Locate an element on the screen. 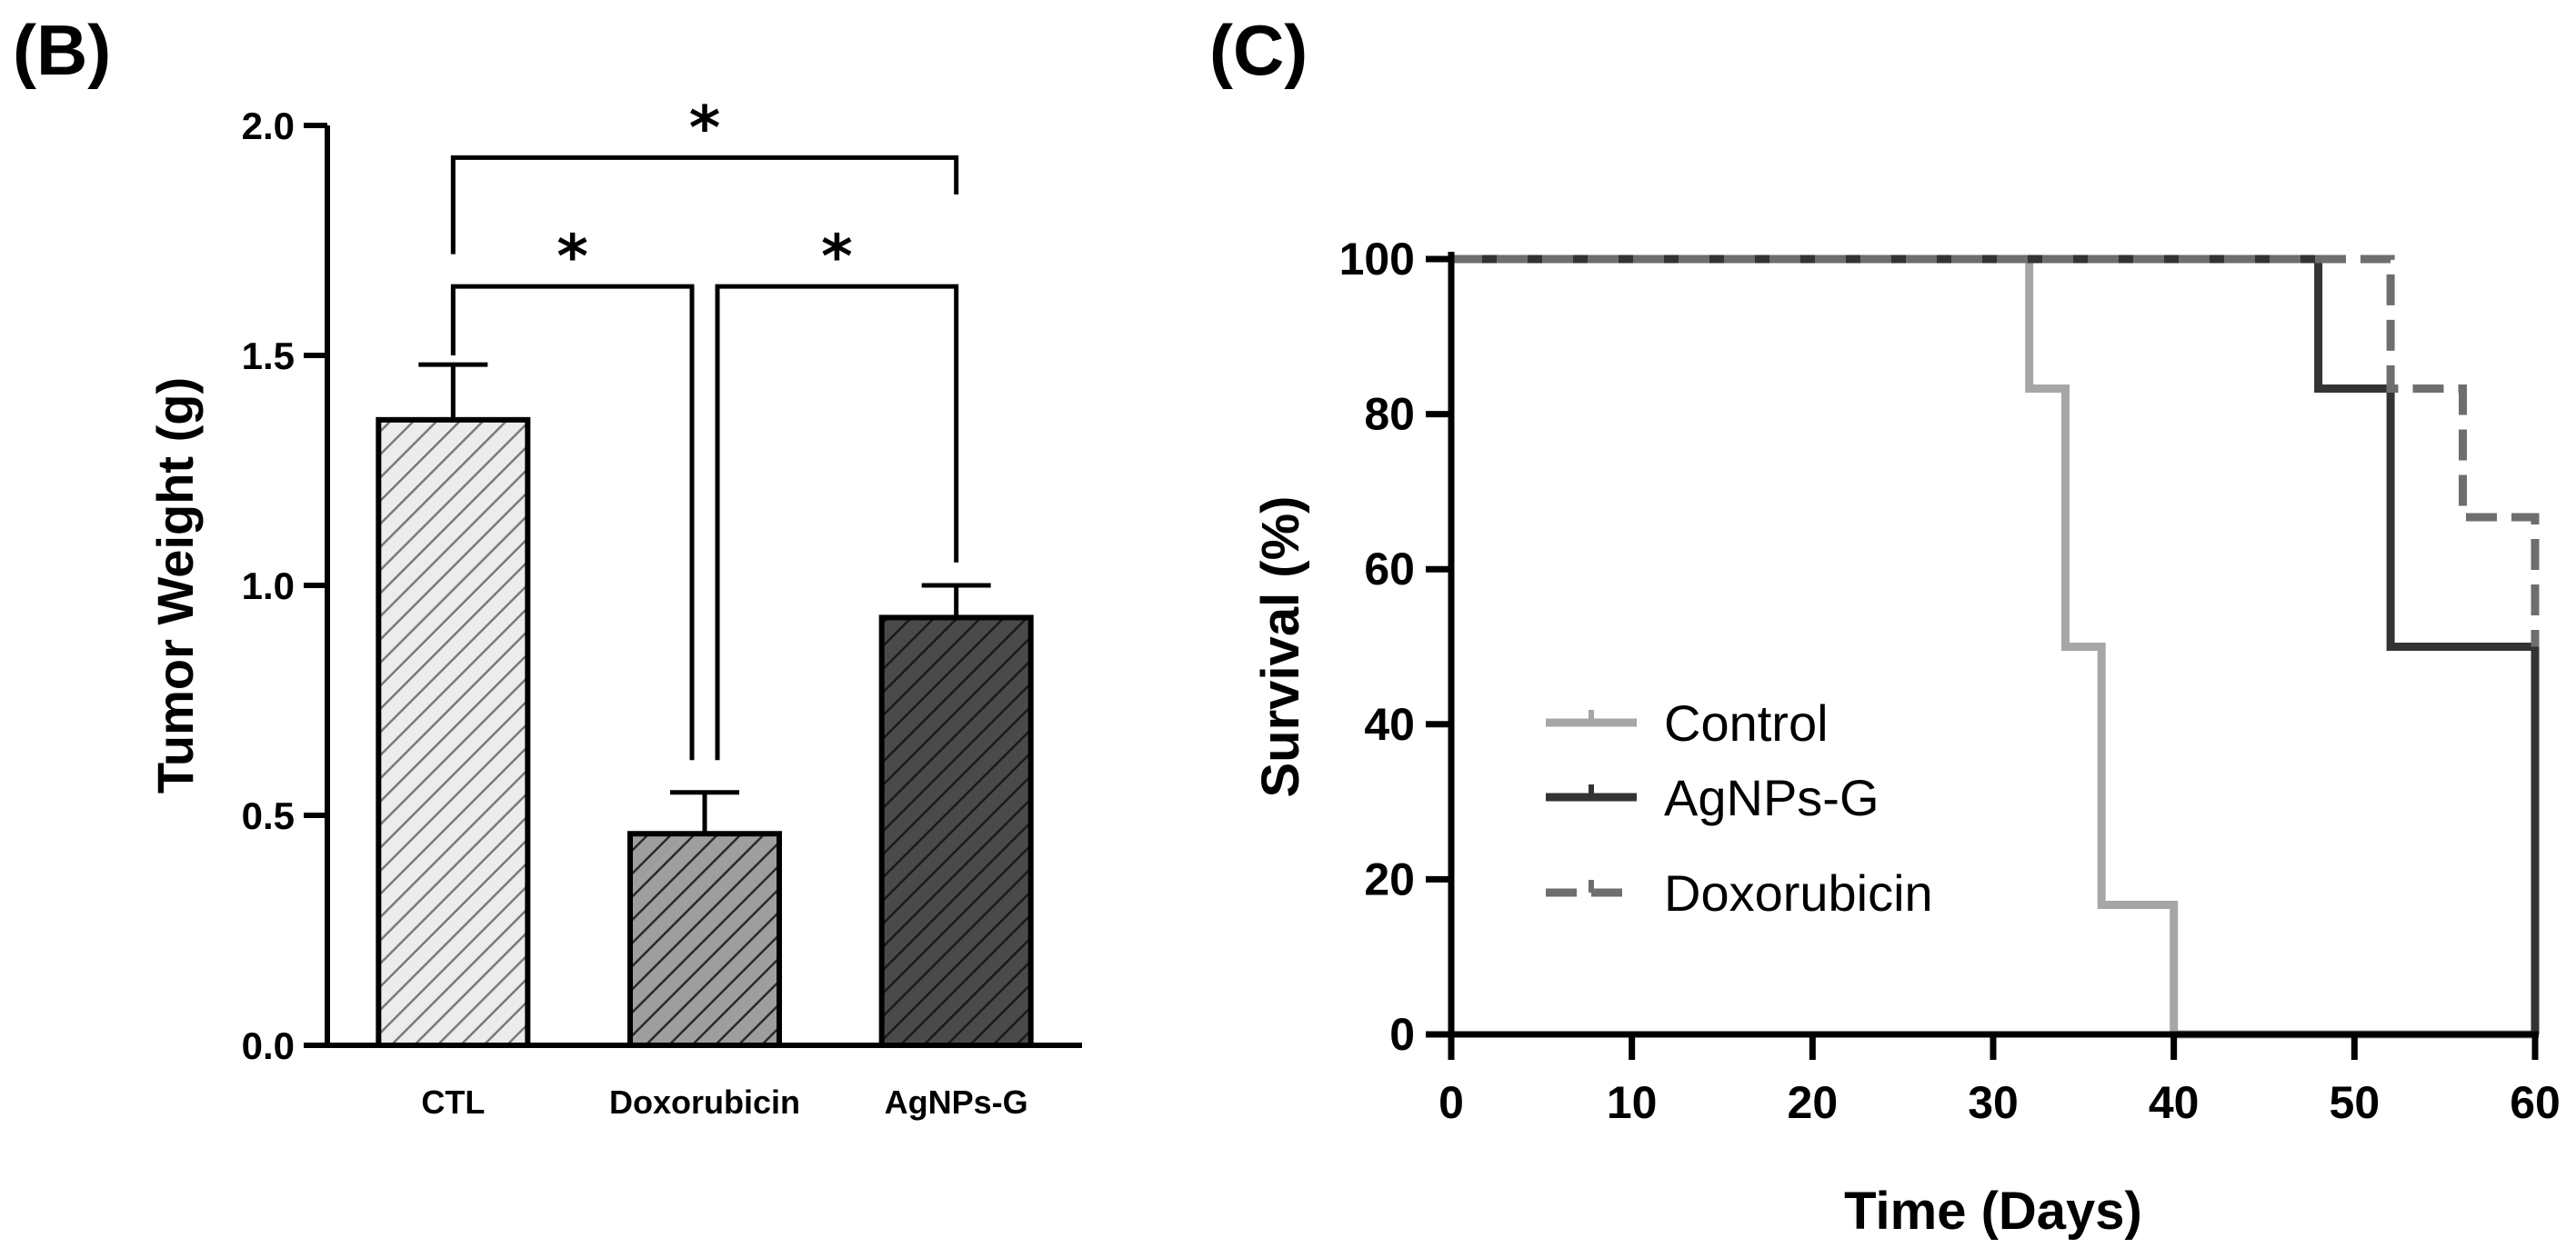  bar-category-label: CTL is located at coordinates (453, 1102).